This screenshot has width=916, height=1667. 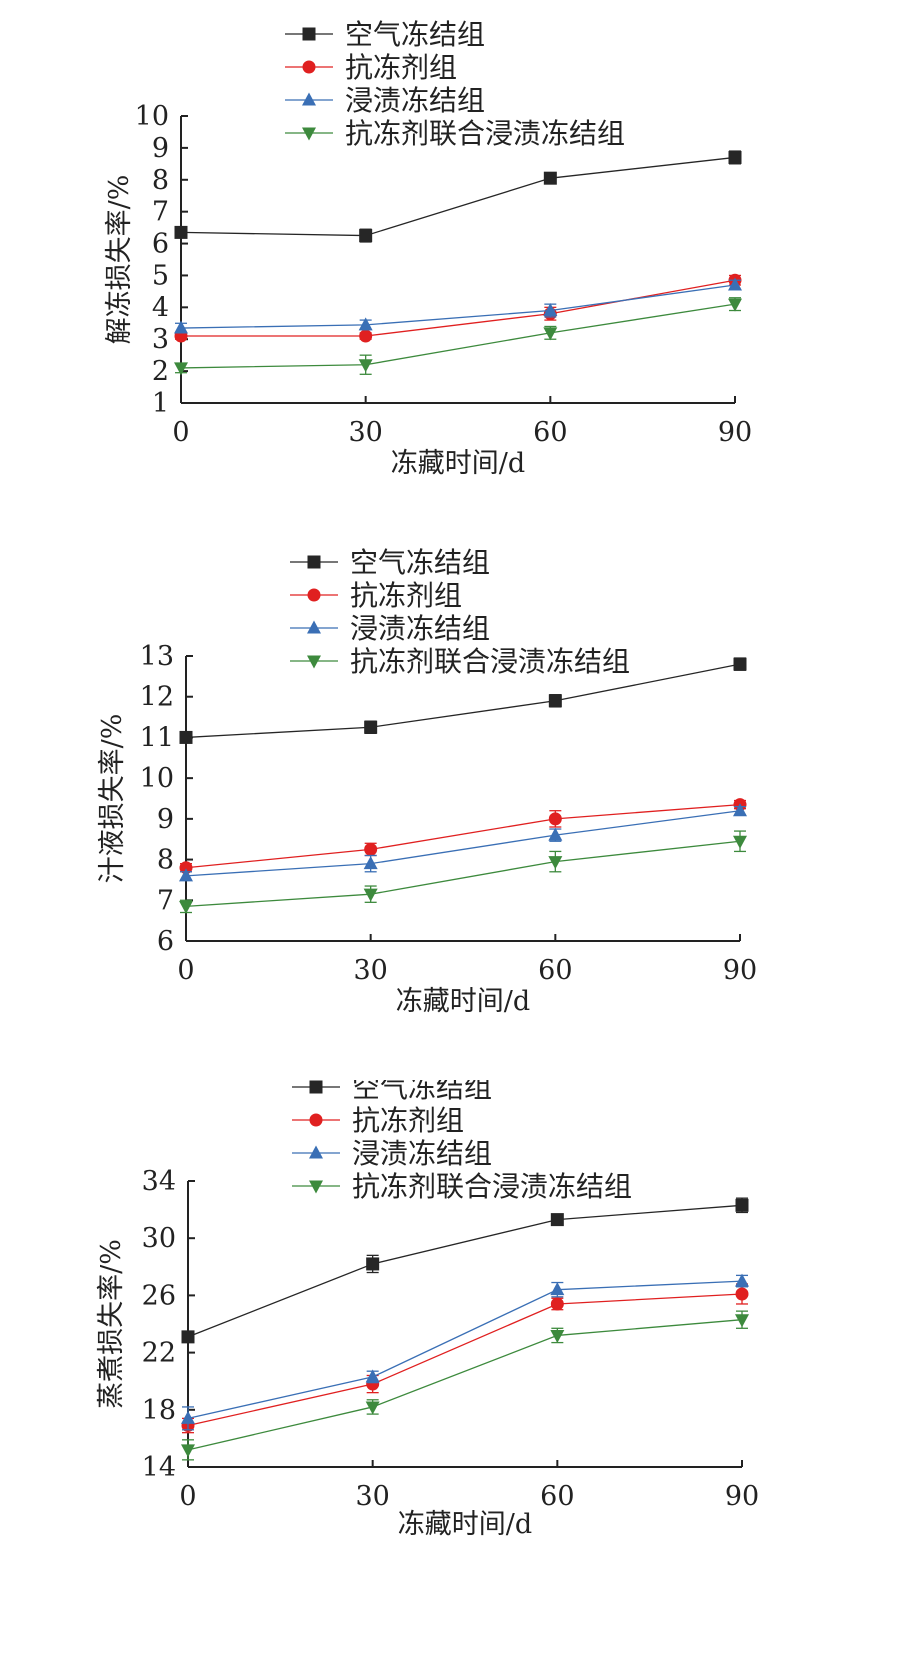 I want to click on y-tick-label: 18, so click(x=159, y=1410).